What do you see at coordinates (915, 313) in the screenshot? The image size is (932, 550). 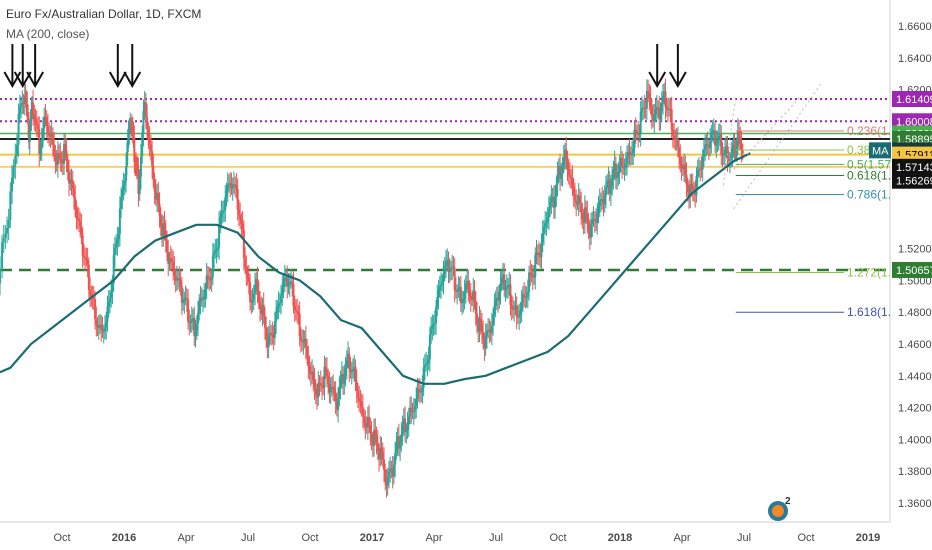 I see `y-tick-label: 1.48000` at bounding box center [915, 313].